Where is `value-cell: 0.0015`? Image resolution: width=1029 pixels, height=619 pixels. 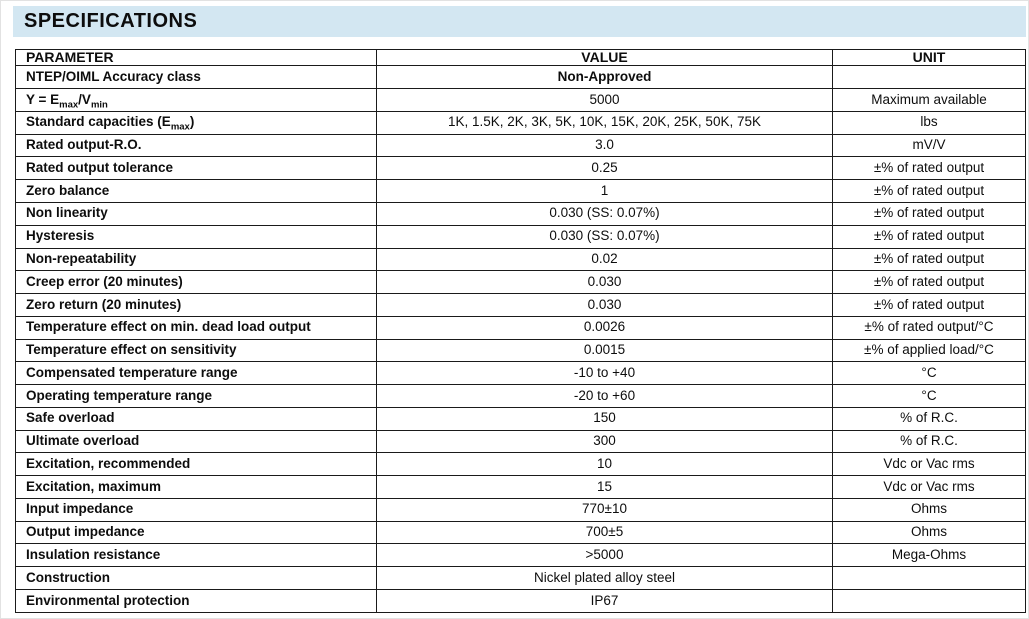 value-cell: 0.0015 is located at coordinates (604, 350).